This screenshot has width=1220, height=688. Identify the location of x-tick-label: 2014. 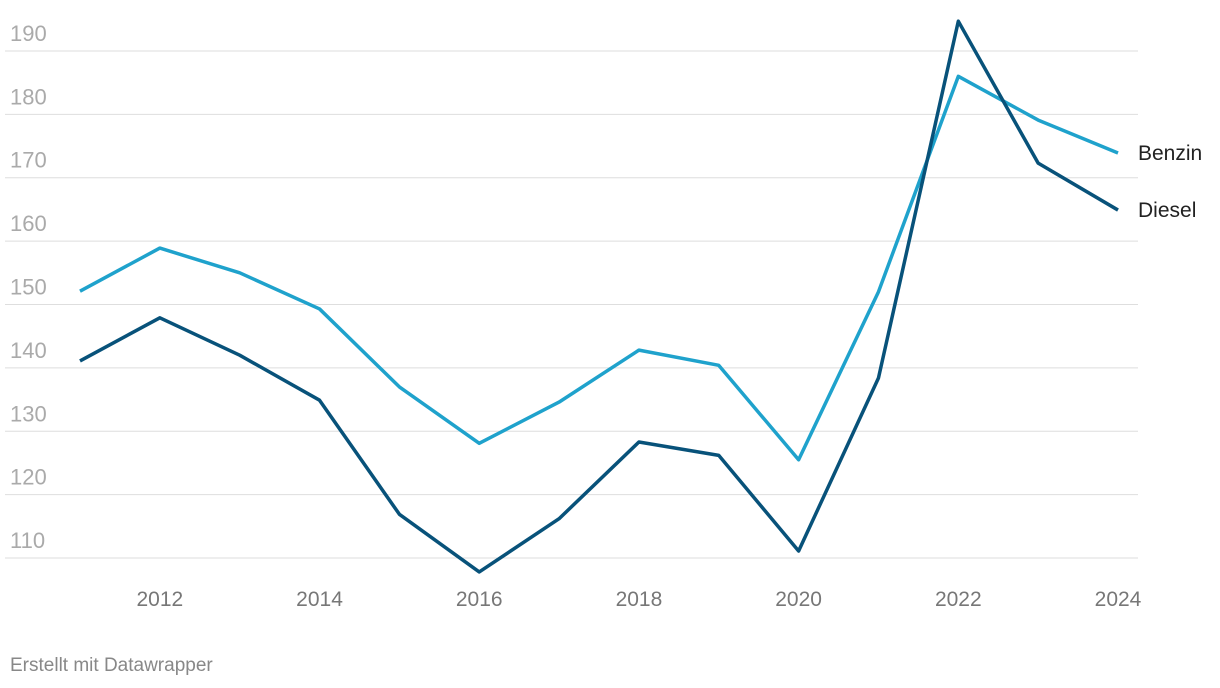
(319, 599).